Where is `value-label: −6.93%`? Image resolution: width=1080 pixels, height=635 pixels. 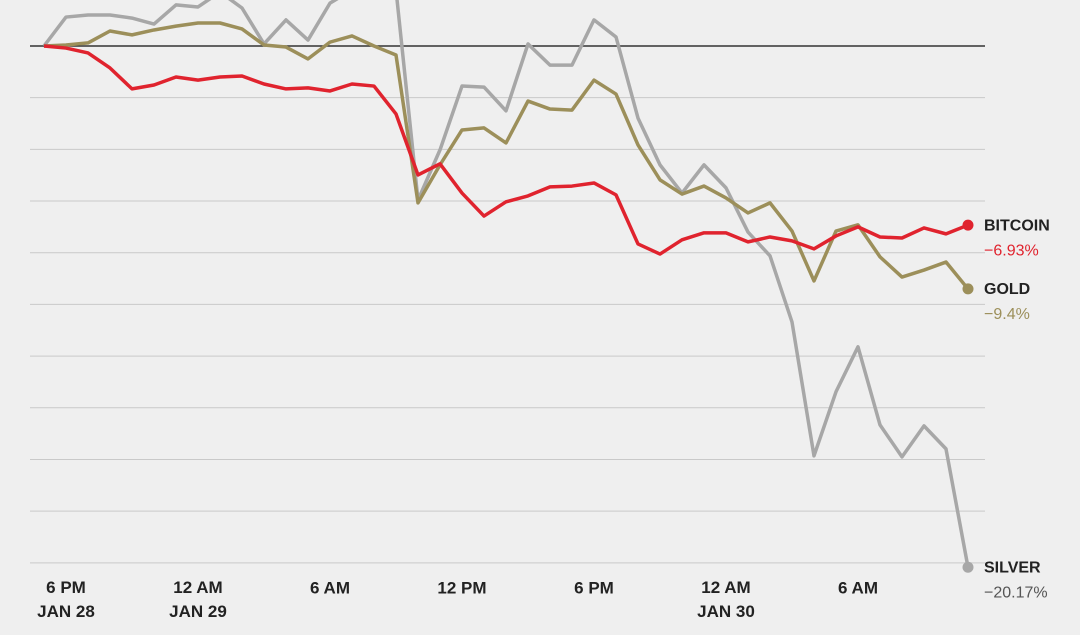 value-label: −6.93% is located at coordinates (1011, 250).